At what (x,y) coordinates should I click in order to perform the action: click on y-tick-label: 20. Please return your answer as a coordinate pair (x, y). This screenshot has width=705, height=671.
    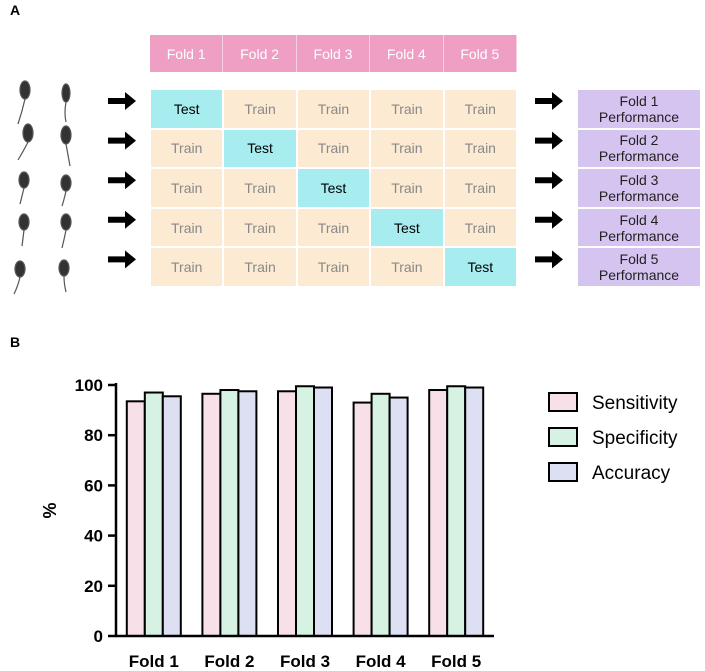
    Looking at the image, I should click on (93, 586).